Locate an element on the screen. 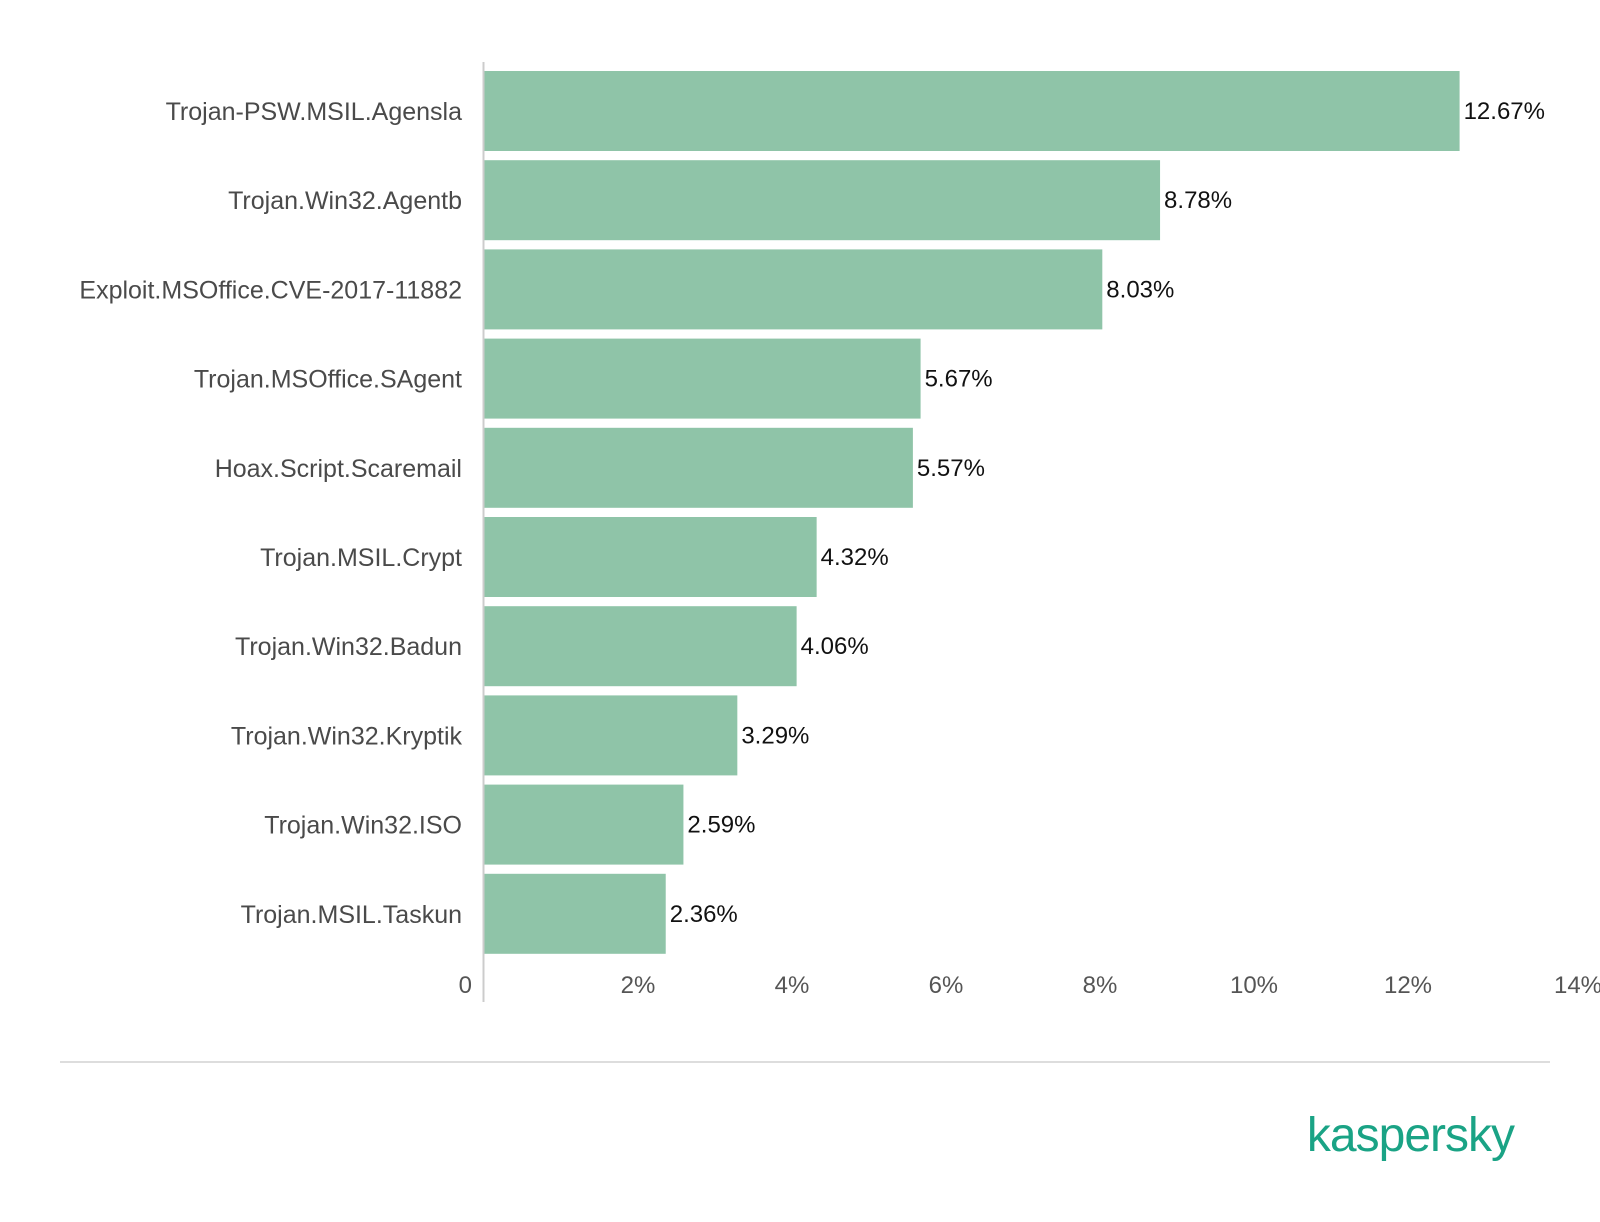 The width and height of the screenshot is (1600, 1222). bar-trojan-win32-agentb is located at coordinates (822, 200).